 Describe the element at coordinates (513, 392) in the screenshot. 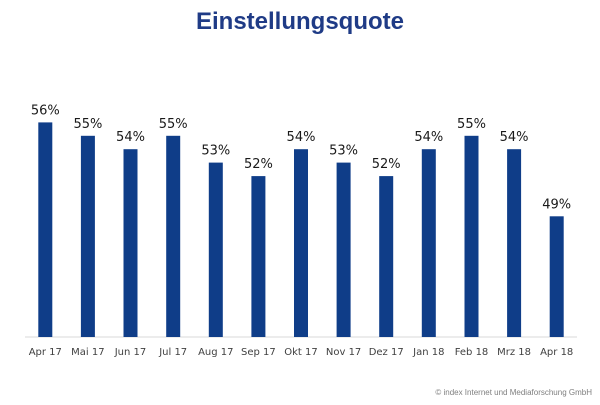

I see `copyright-notice: © index Internet und Mediaforschung GmbH` at that location.